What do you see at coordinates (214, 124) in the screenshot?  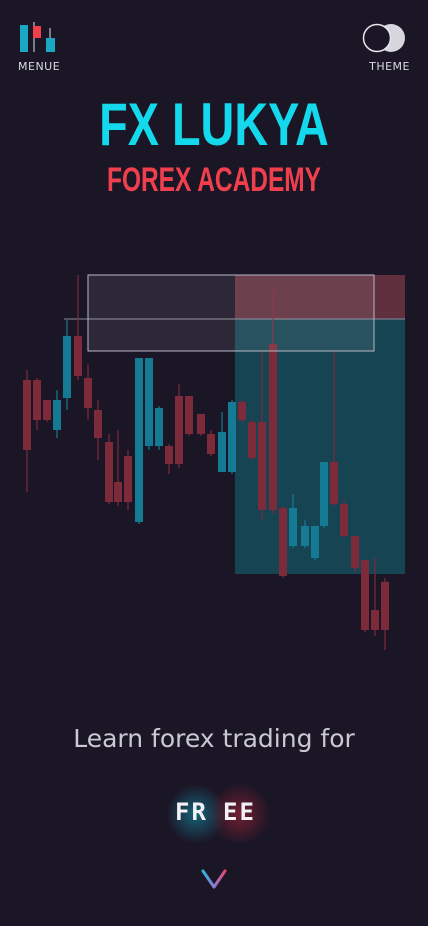 I see `brand-title: FX LUKYA` at bounding box center [214, 124].